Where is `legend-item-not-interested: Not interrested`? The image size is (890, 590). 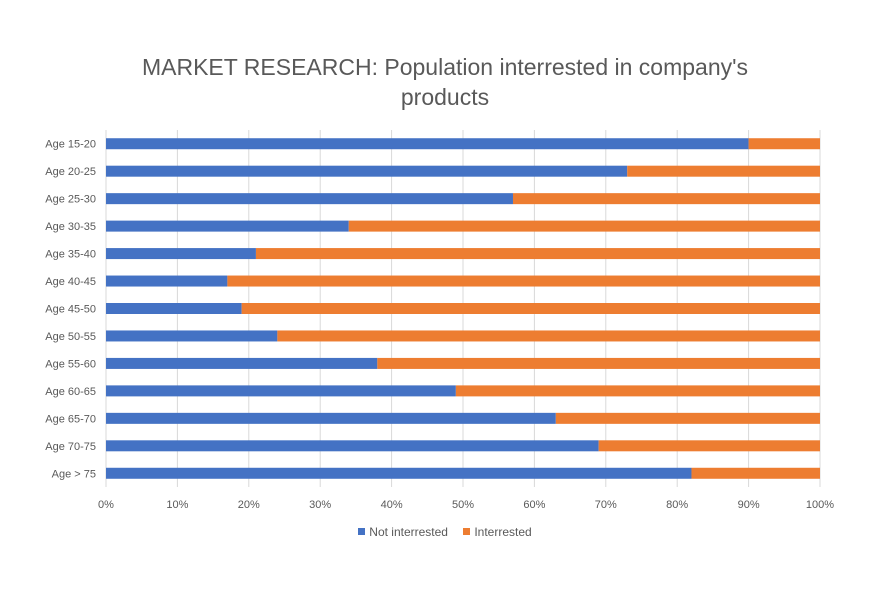 legend-item-not-interested: Not interrested is located at coordinates (403, 532).